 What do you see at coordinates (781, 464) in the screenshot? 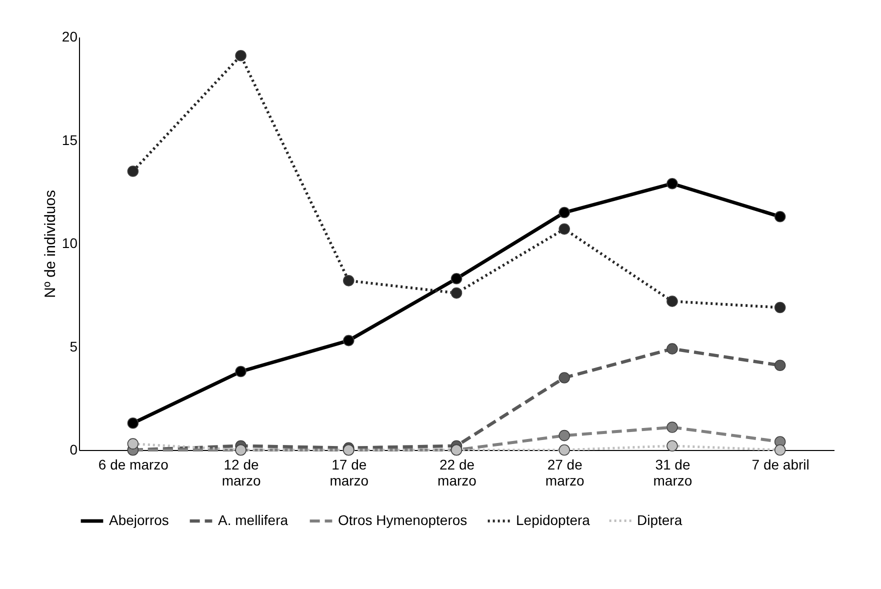
I see `x-tick-label: 7 de abril` at bounding box center [781, 464].